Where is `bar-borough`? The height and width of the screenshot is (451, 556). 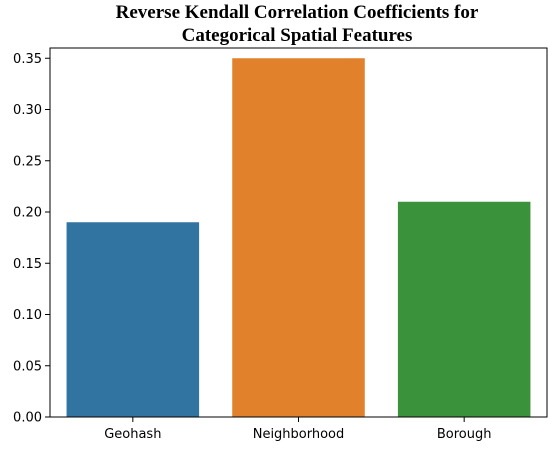
bar-borough is located at coordinates (464, 309).